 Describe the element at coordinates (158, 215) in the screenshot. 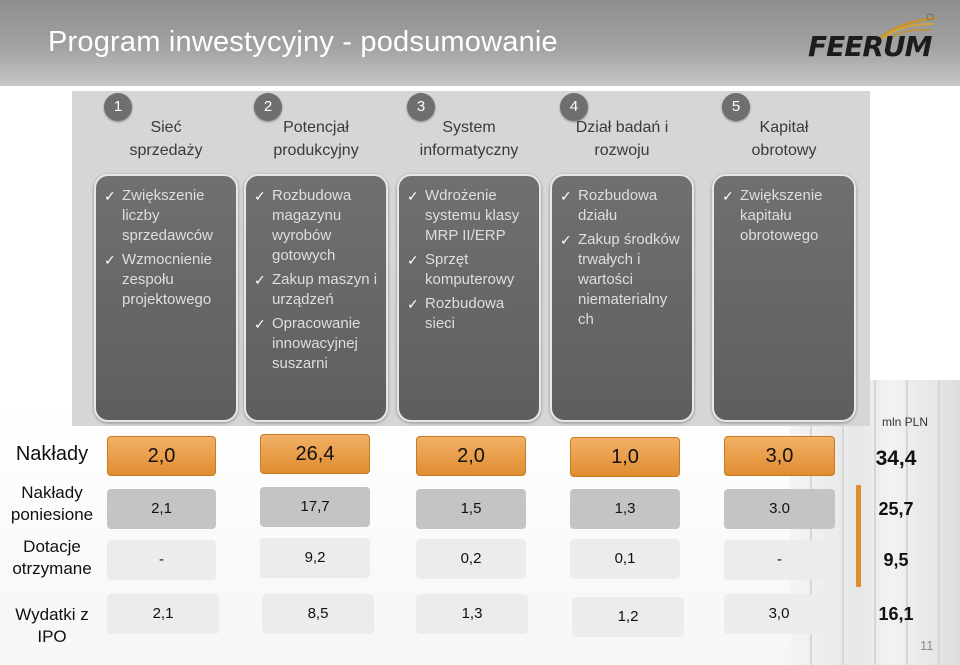

I see `bullet-item: ✓ Zwiększenie liczby sprzedawców` at that location.